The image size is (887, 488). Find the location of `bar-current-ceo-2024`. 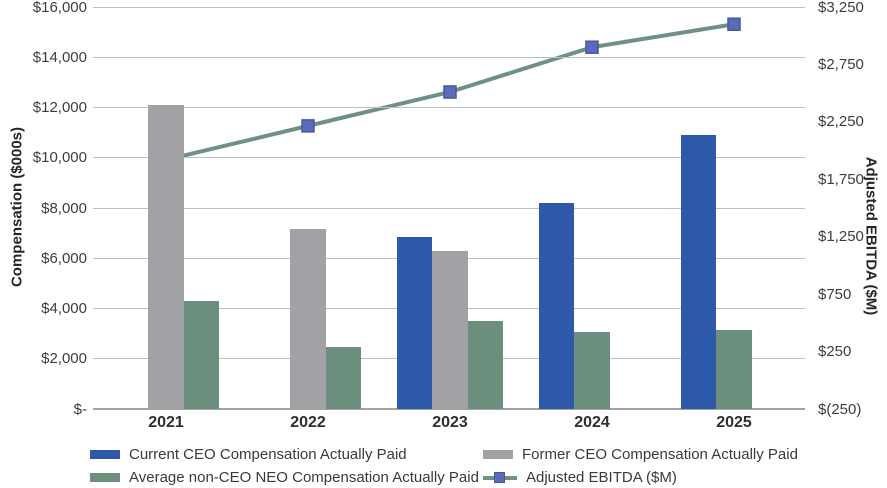

bar-current-ceo-2024 is located at coordinates (556, 305).